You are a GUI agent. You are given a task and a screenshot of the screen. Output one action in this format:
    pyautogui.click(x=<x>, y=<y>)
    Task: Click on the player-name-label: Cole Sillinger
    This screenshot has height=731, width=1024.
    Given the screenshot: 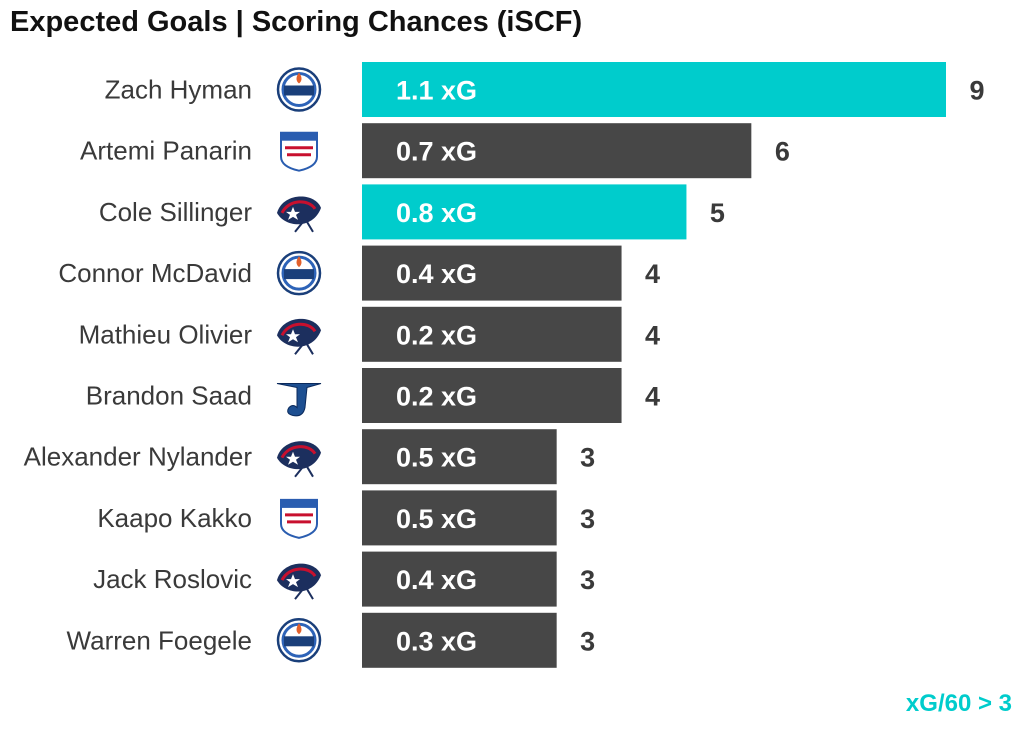 What is the action you would take?
    pyautogui.click(x=176, y=212)
    